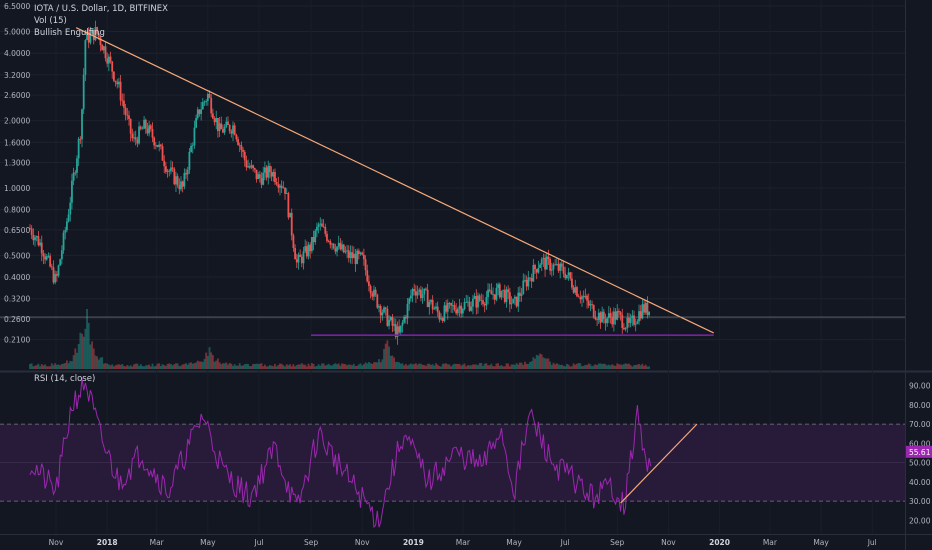  Describe the element at coordinates (50, 21) in the screenshot. I see `volume-indicator-label: Vol (15)` at that location.